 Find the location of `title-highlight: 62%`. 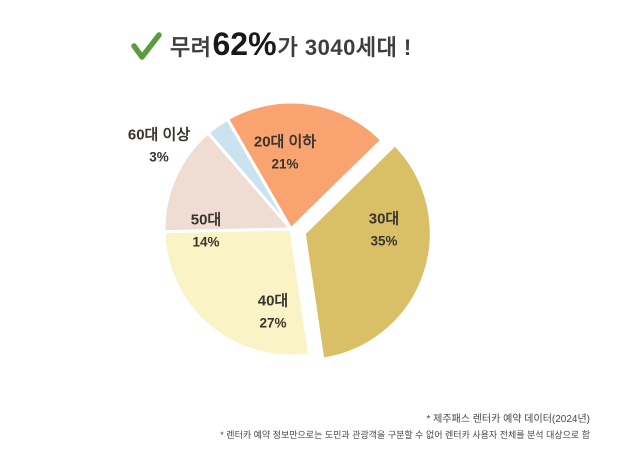

title-highlight: 62% is located at coordinates (244, 44).